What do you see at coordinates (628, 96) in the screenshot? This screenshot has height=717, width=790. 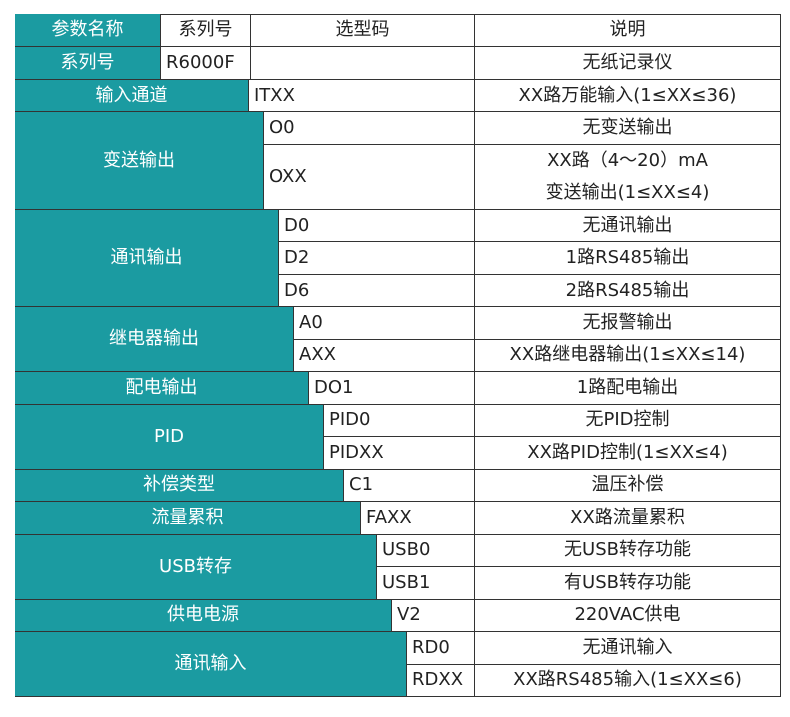 I see `description-cell: XX路万能输入(1≤XX≤36)` at bounding box center [628, 96].